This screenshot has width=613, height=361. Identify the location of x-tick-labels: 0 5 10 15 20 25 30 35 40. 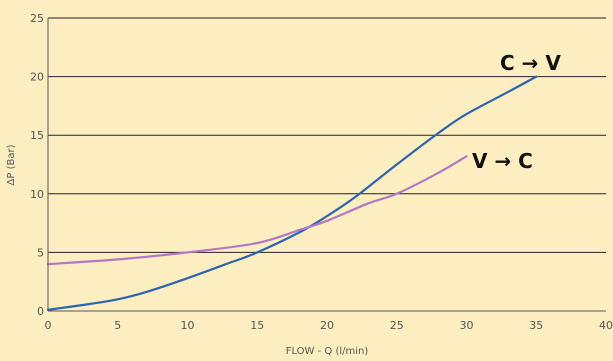
(329, 325).